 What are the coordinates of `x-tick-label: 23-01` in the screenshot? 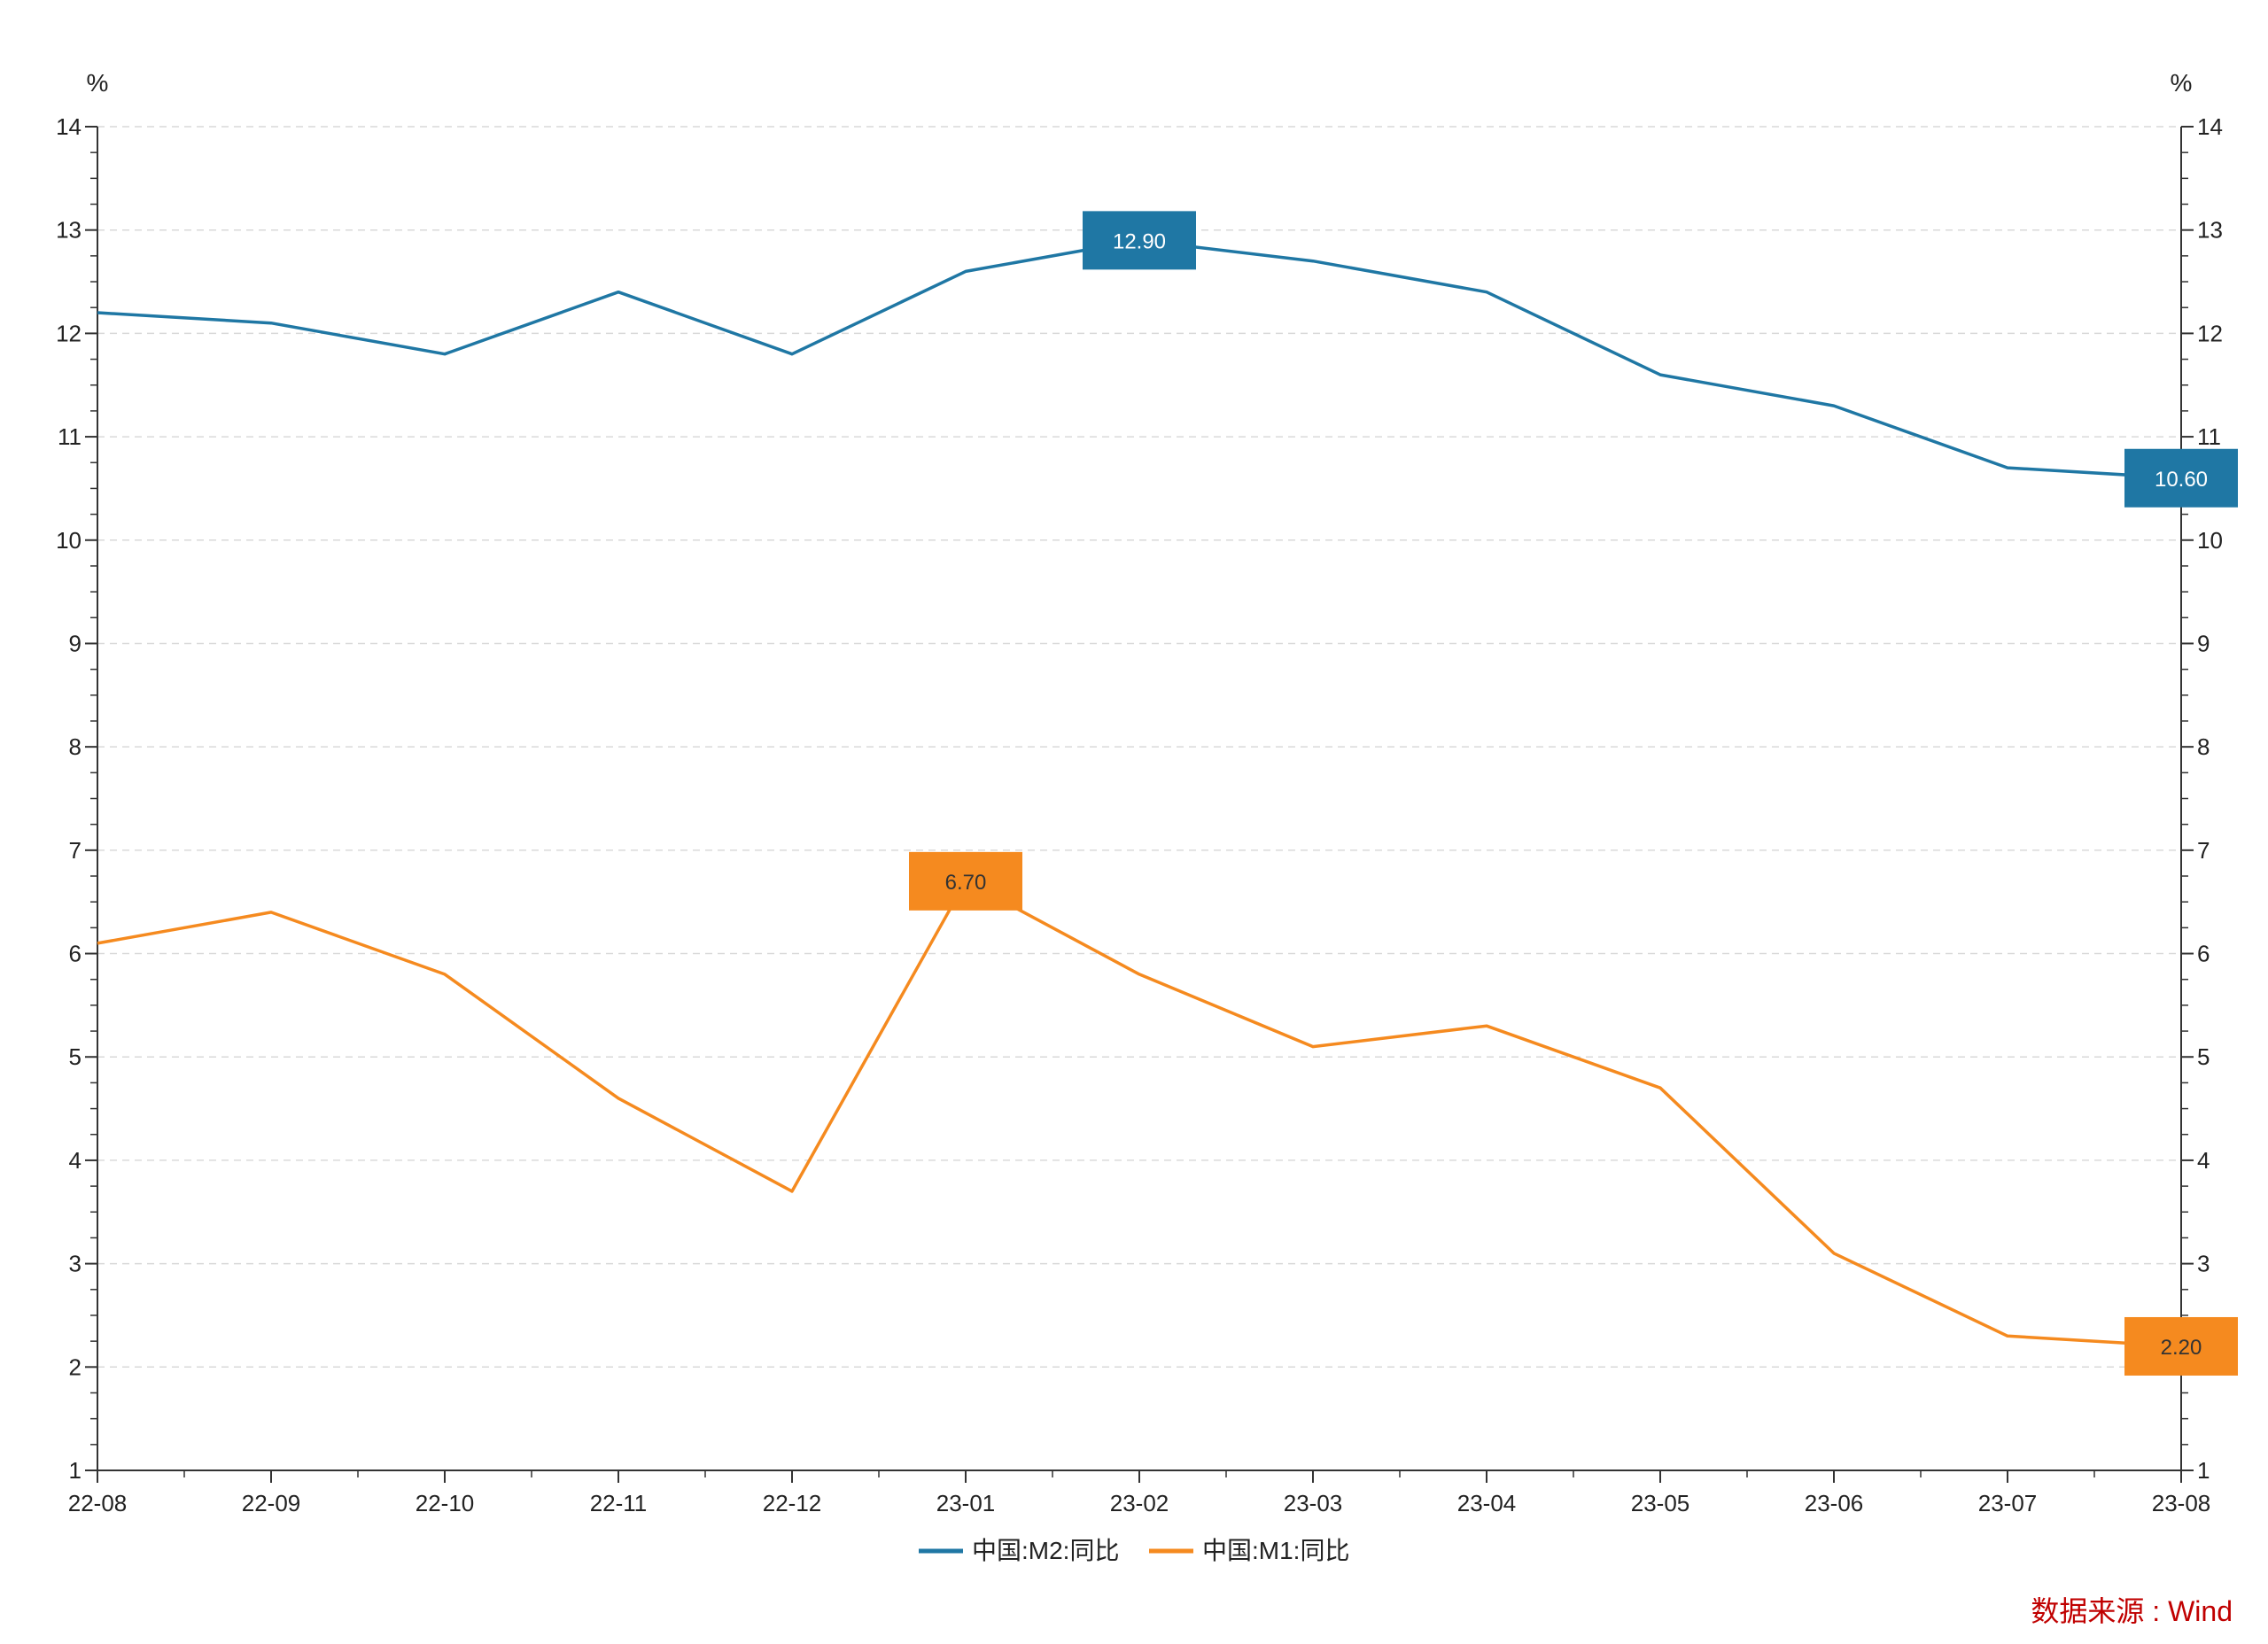 It's located at (966, 1503).